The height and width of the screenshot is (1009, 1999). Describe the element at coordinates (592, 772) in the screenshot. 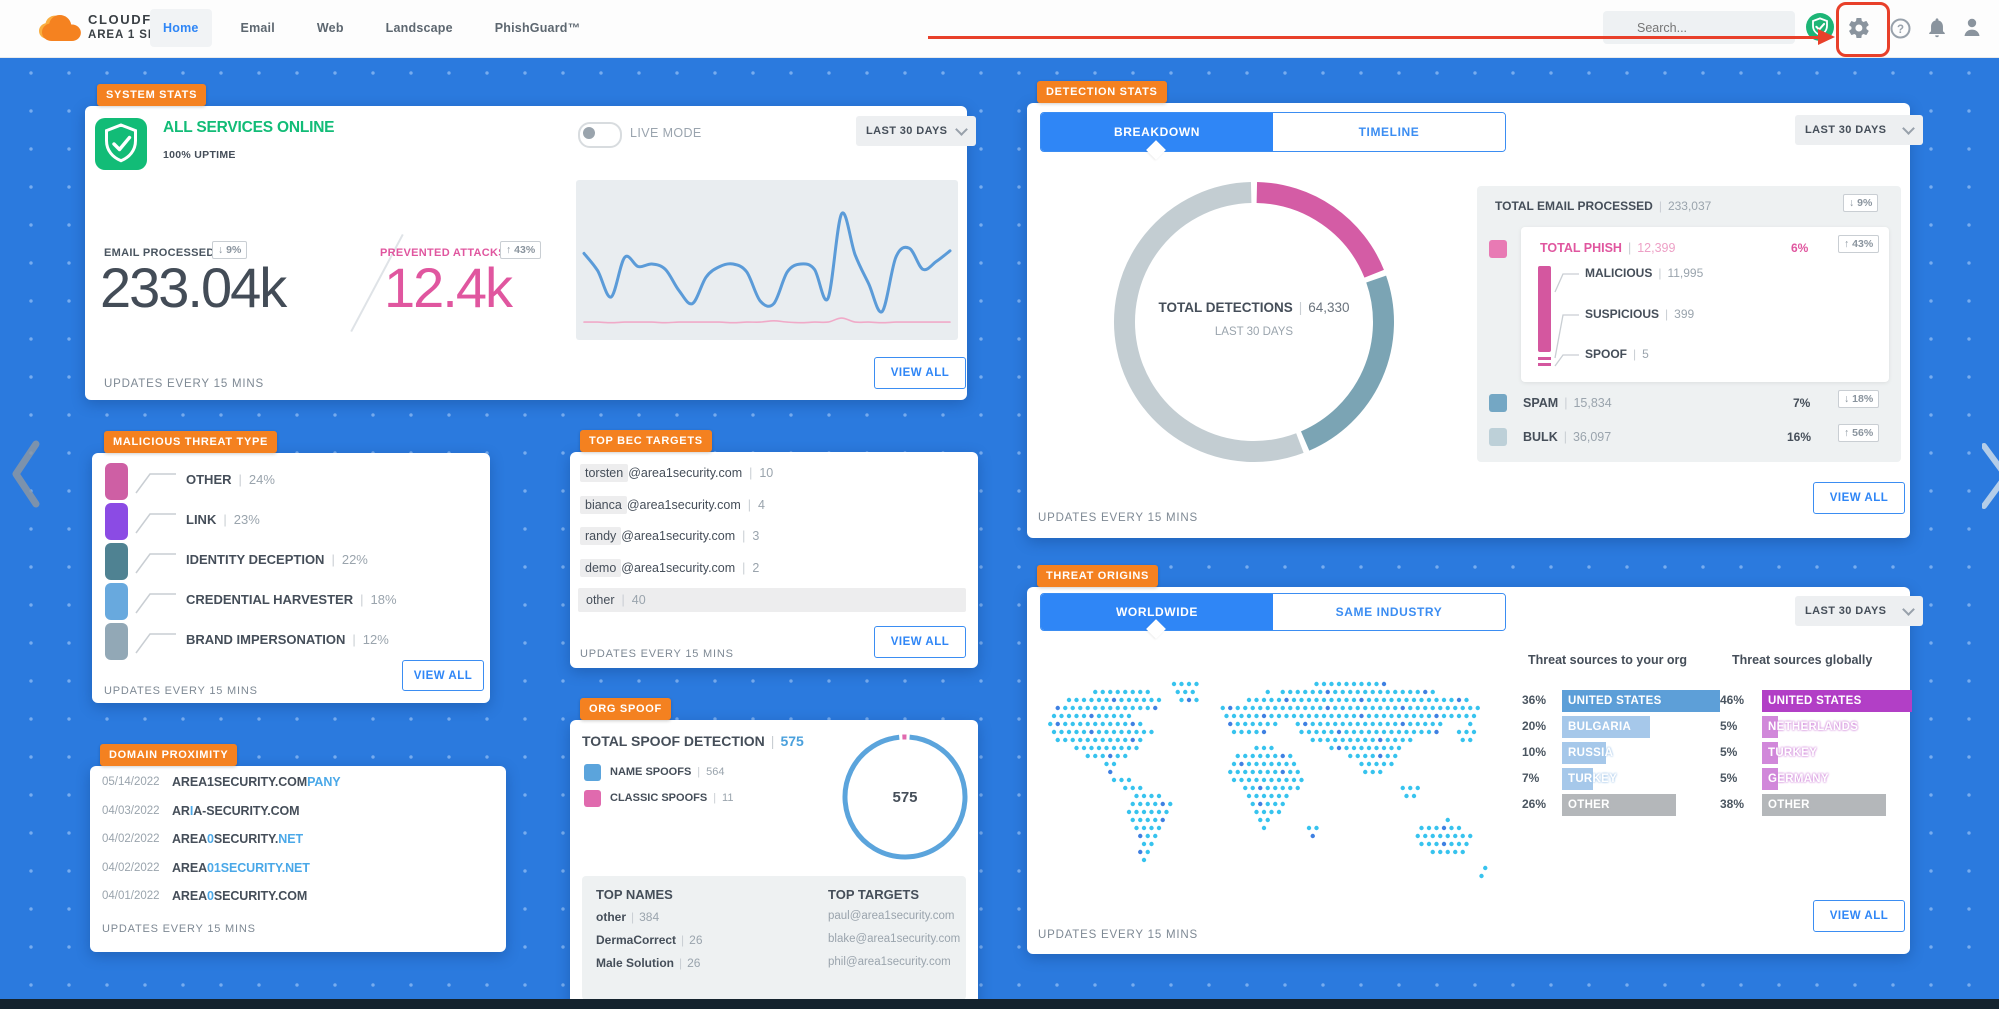

I see `name-spoofs-swatch` at that location.